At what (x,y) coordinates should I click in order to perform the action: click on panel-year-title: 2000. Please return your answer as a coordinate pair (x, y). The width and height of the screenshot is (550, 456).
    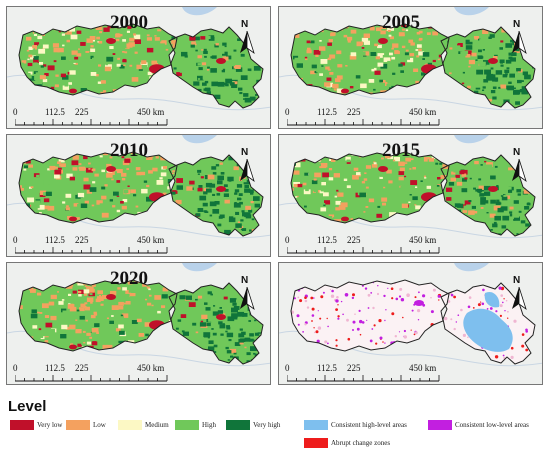
    Looking at the image, I should click on (129, 22).